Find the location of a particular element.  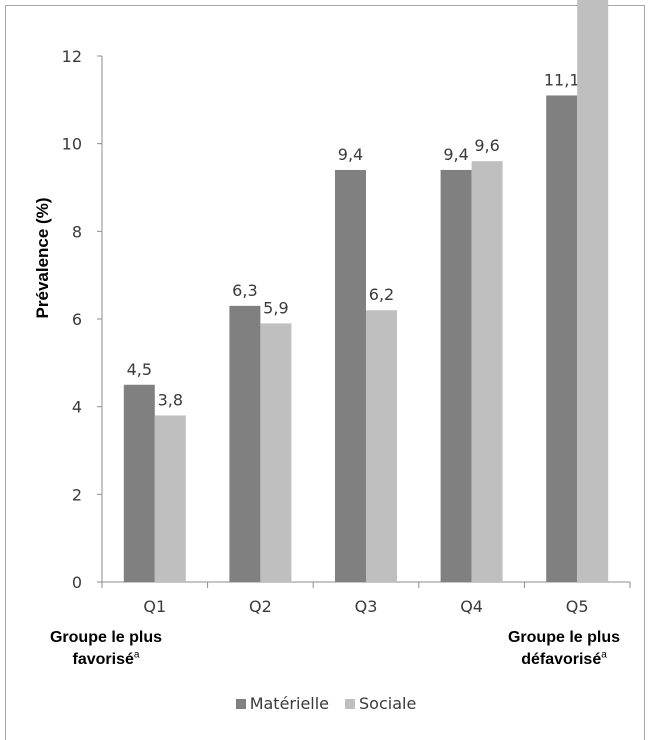

legend-item-sociale: Sociale is located at coordinates (380, 703).